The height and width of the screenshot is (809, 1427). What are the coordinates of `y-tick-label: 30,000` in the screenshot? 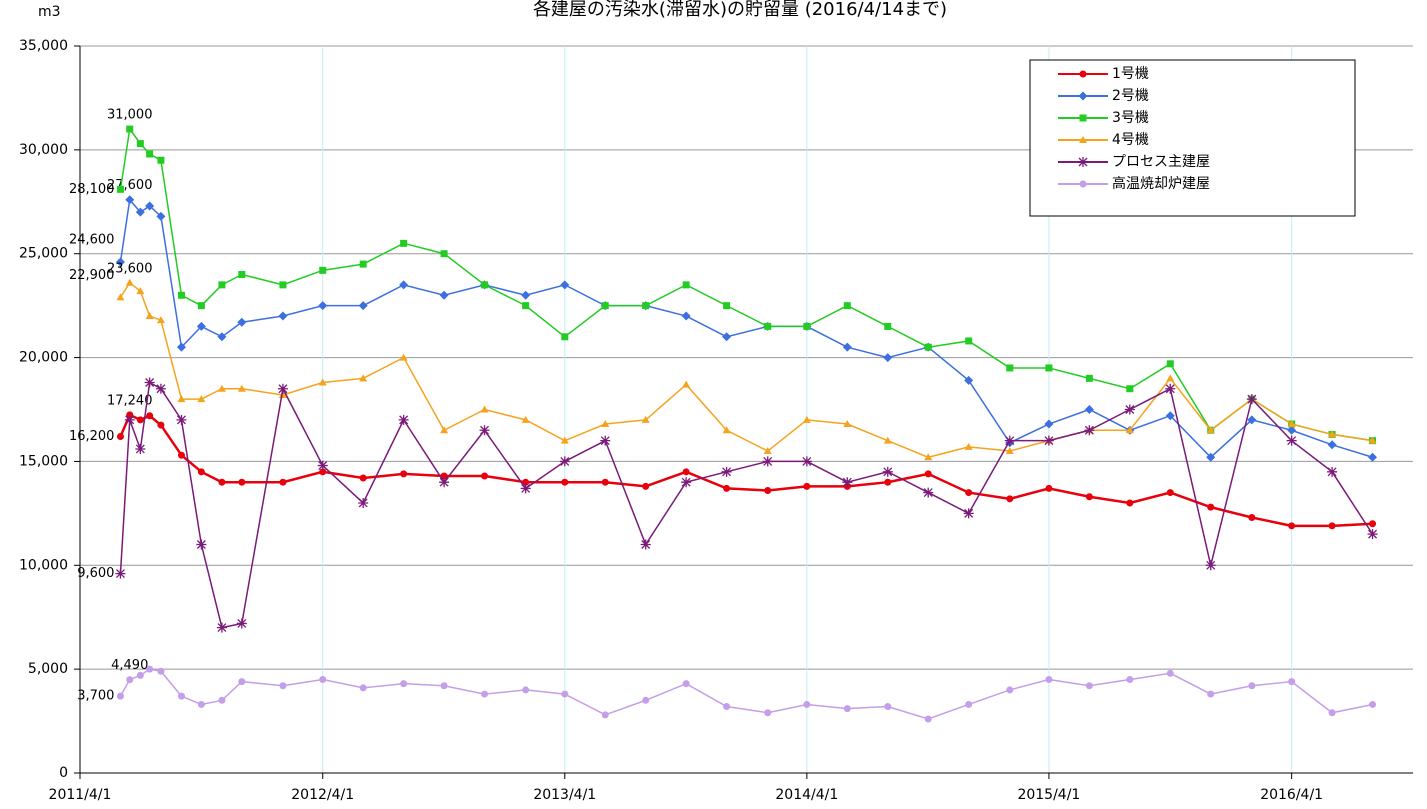 It's located at (43, 150).